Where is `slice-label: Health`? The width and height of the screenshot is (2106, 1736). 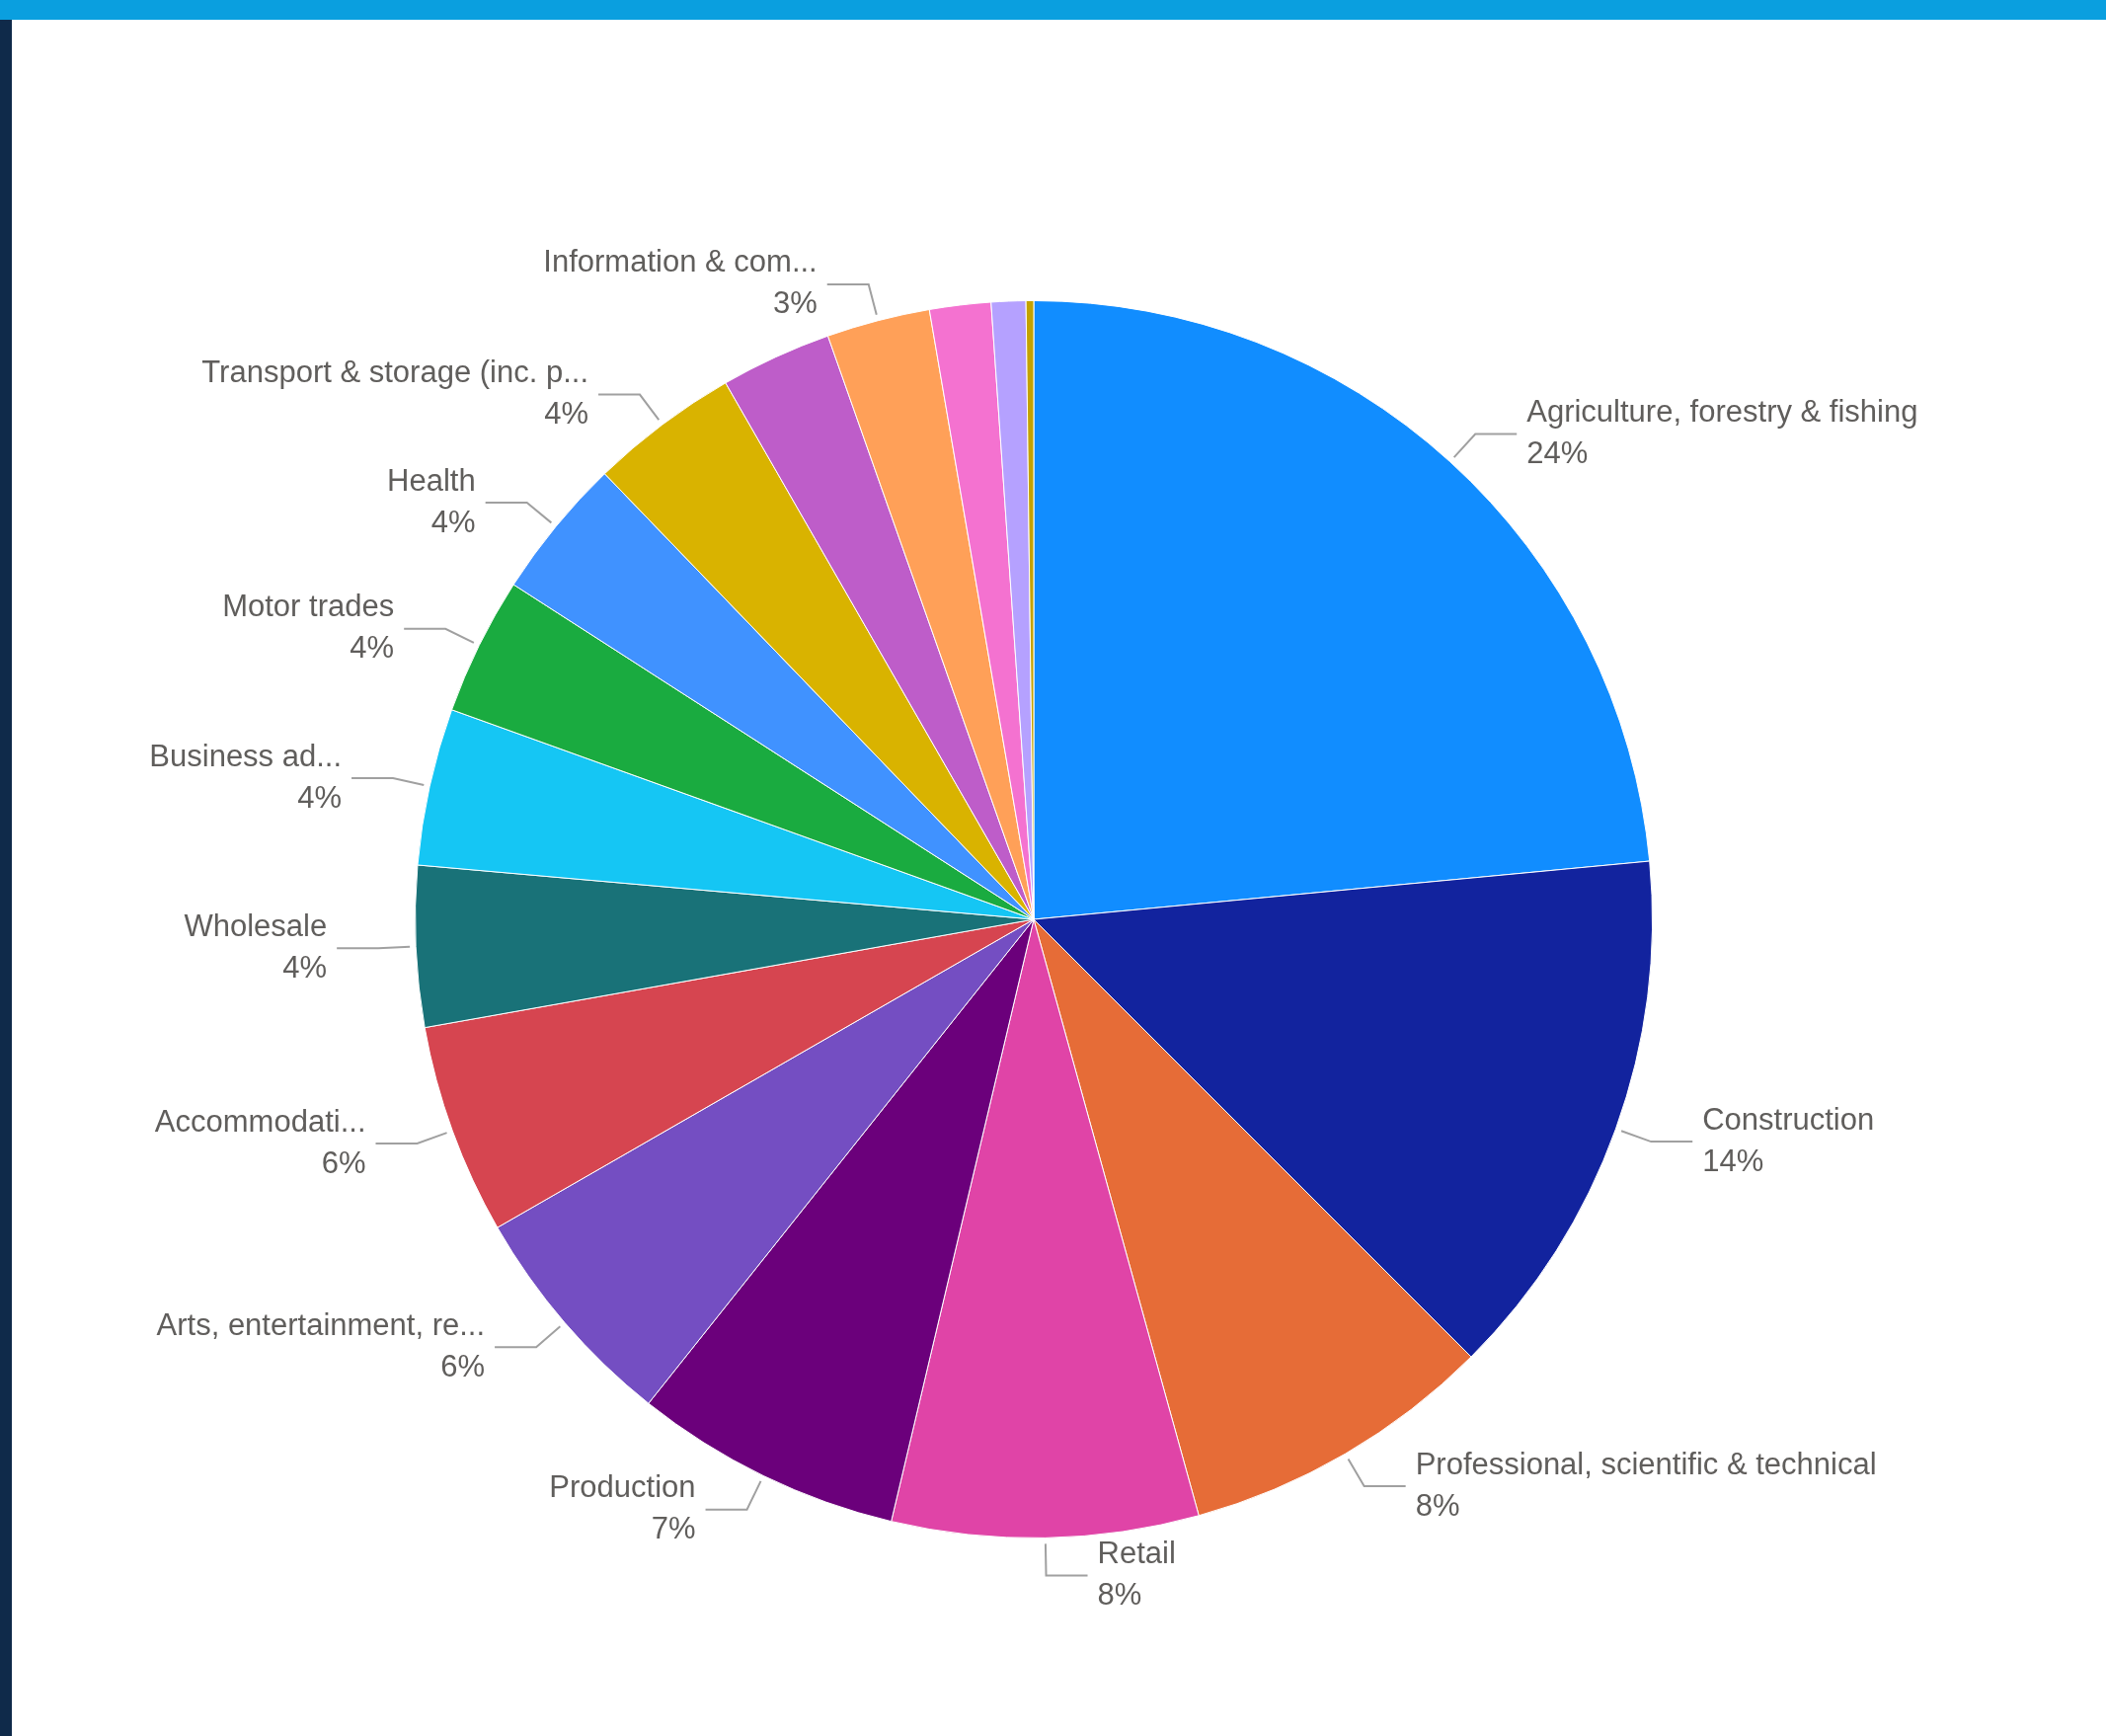 slice-label: Health is located at coordinates (431, 480).